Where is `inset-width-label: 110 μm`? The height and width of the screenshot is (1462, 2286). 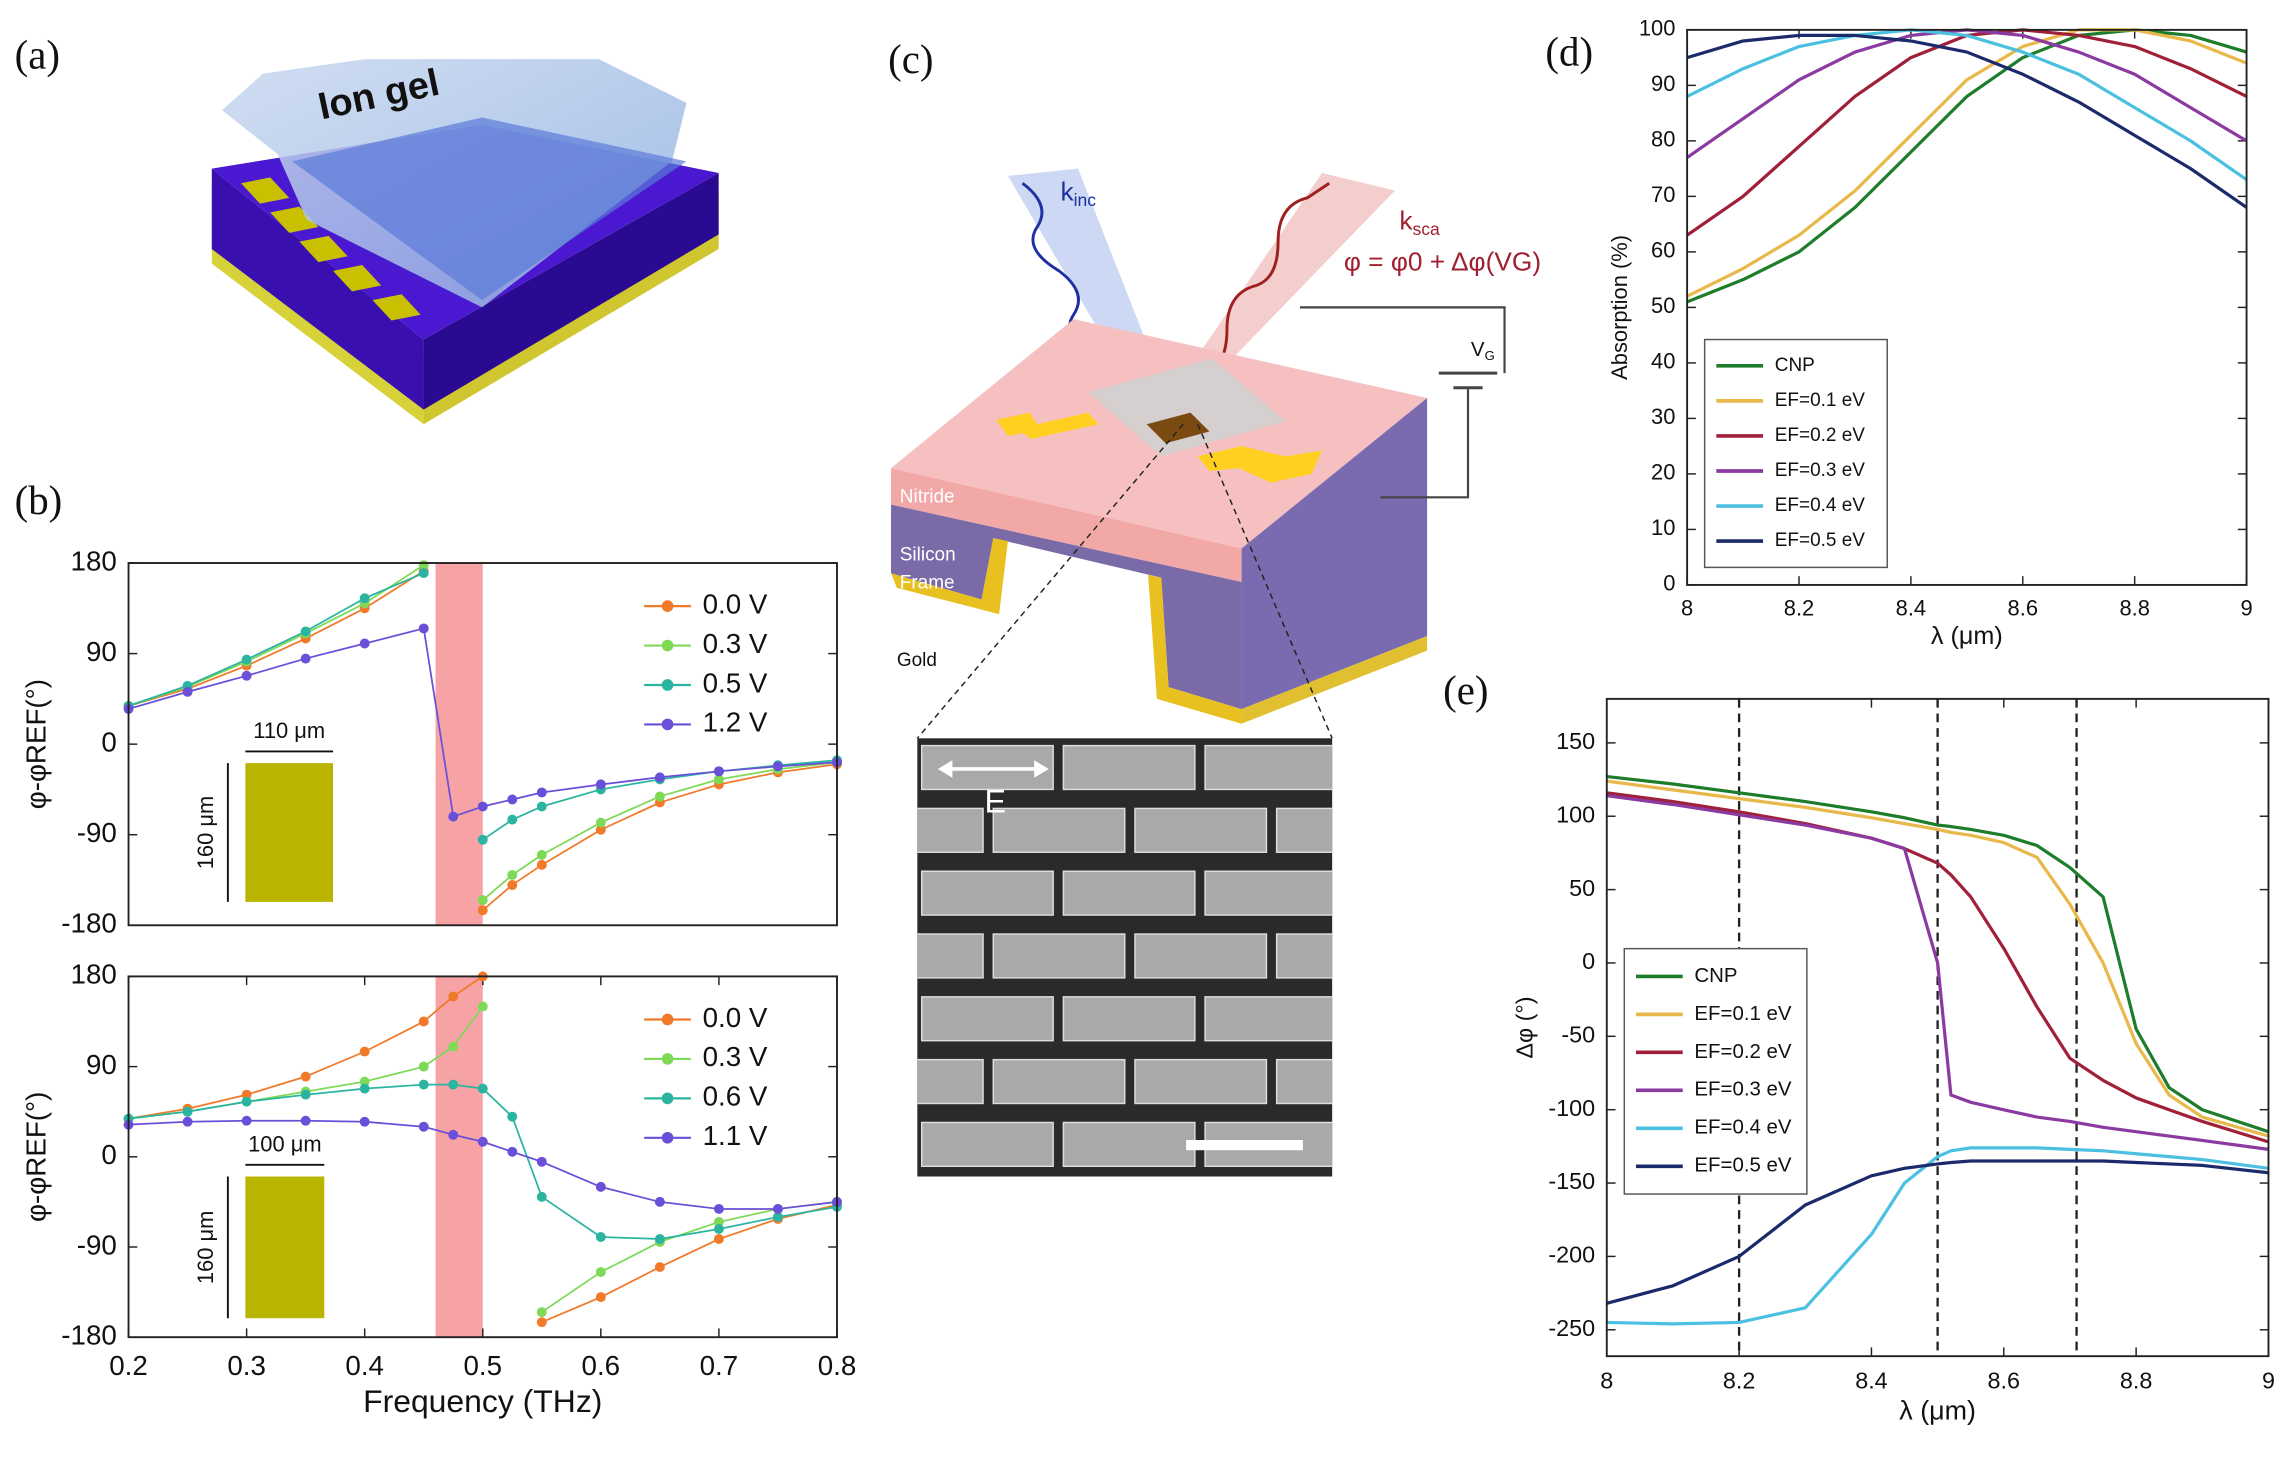 inset-width-label: 110 μm is located at coordinates (289, 730).